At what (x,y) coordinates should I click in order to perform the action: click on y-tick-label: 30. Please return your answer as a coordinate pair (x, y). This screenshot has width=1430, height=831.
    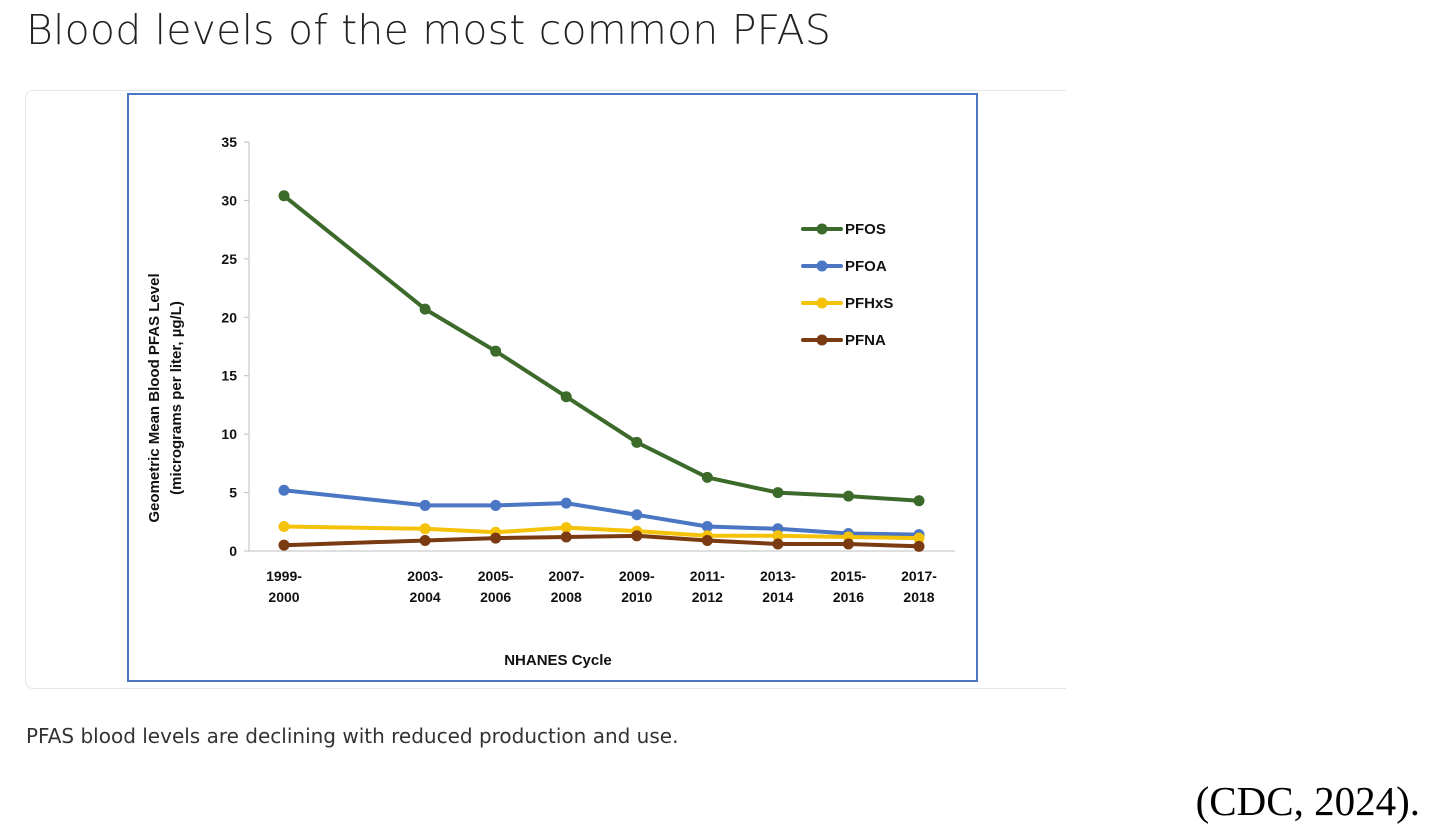
    Looking at the image, I should click on (229, 200).